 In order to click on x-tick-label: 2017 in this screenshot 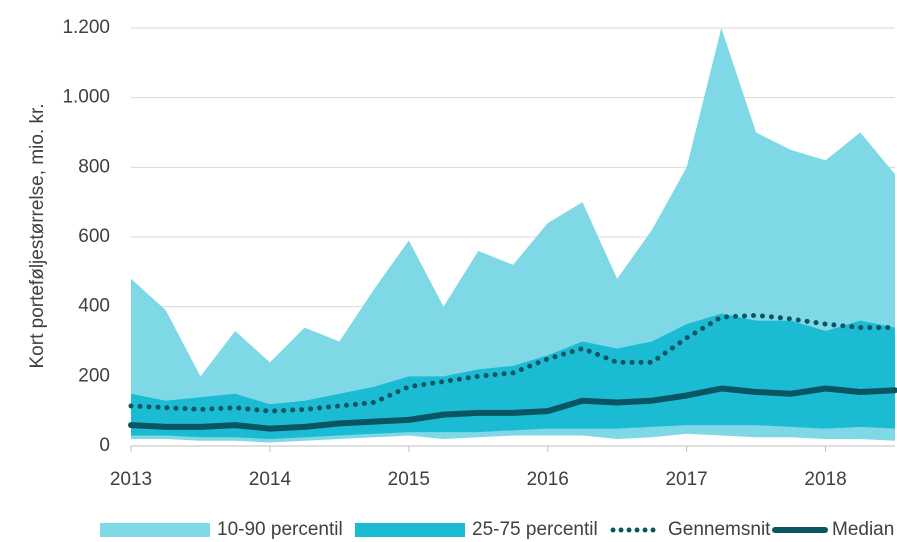, I will do `click(686, 479)`.